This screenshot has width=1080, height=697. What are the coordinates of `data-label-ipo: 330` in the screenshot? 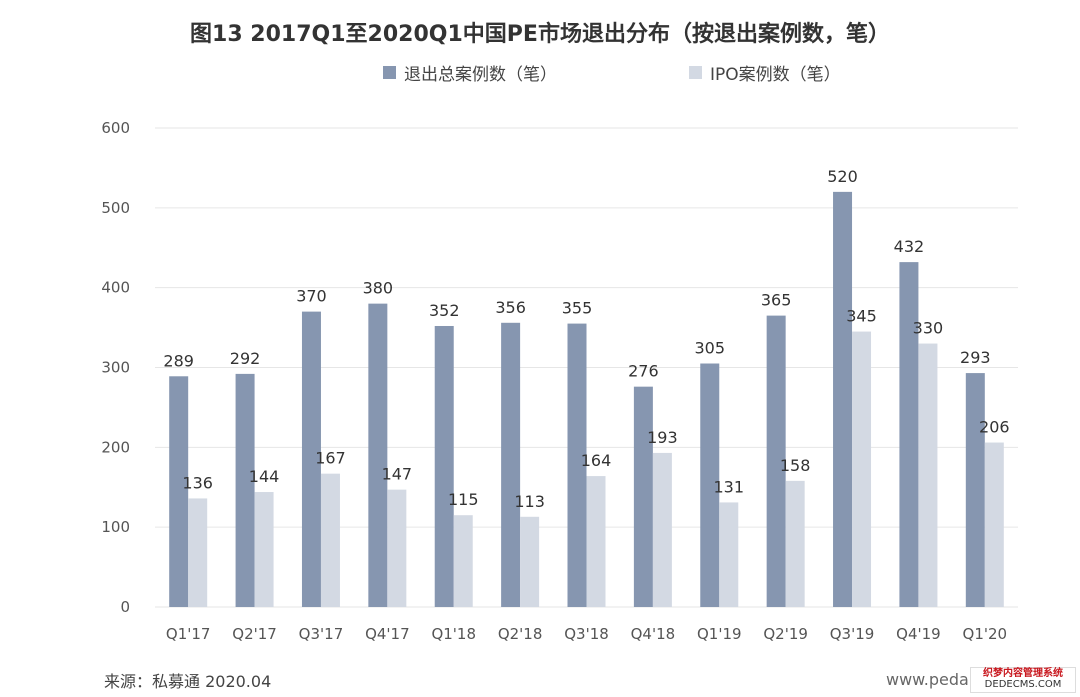 It's located at (928, 328).